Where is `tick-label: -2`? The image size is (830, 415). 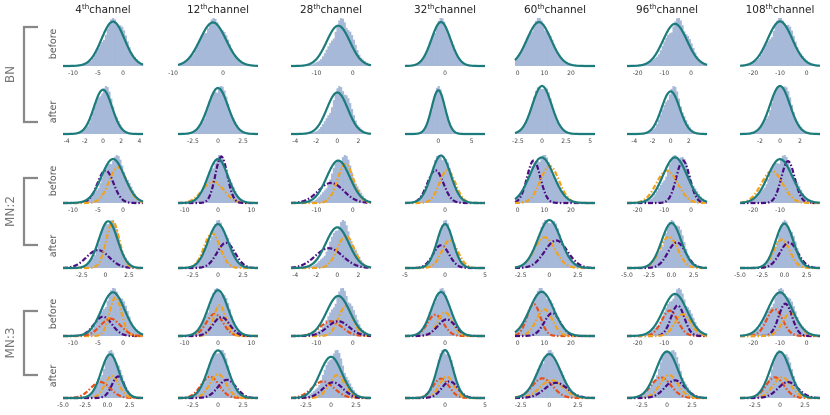 tick-label: -2 is located at coordinates (652, 141).